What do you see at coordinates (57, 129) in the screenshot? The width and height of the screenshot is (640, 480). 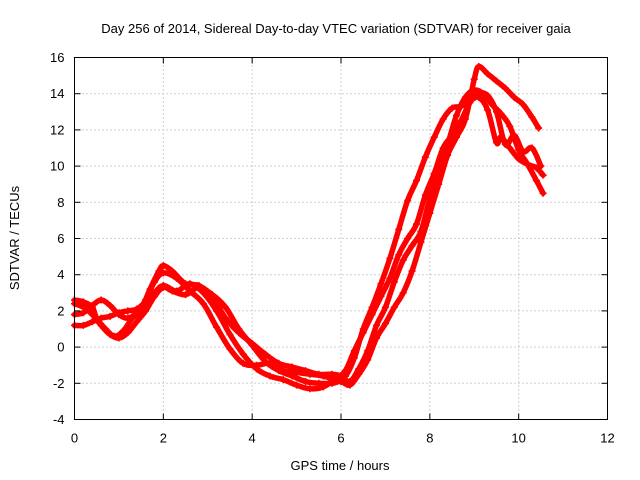 I see `y-tick-label: 12` at bounding box center [57, 129].